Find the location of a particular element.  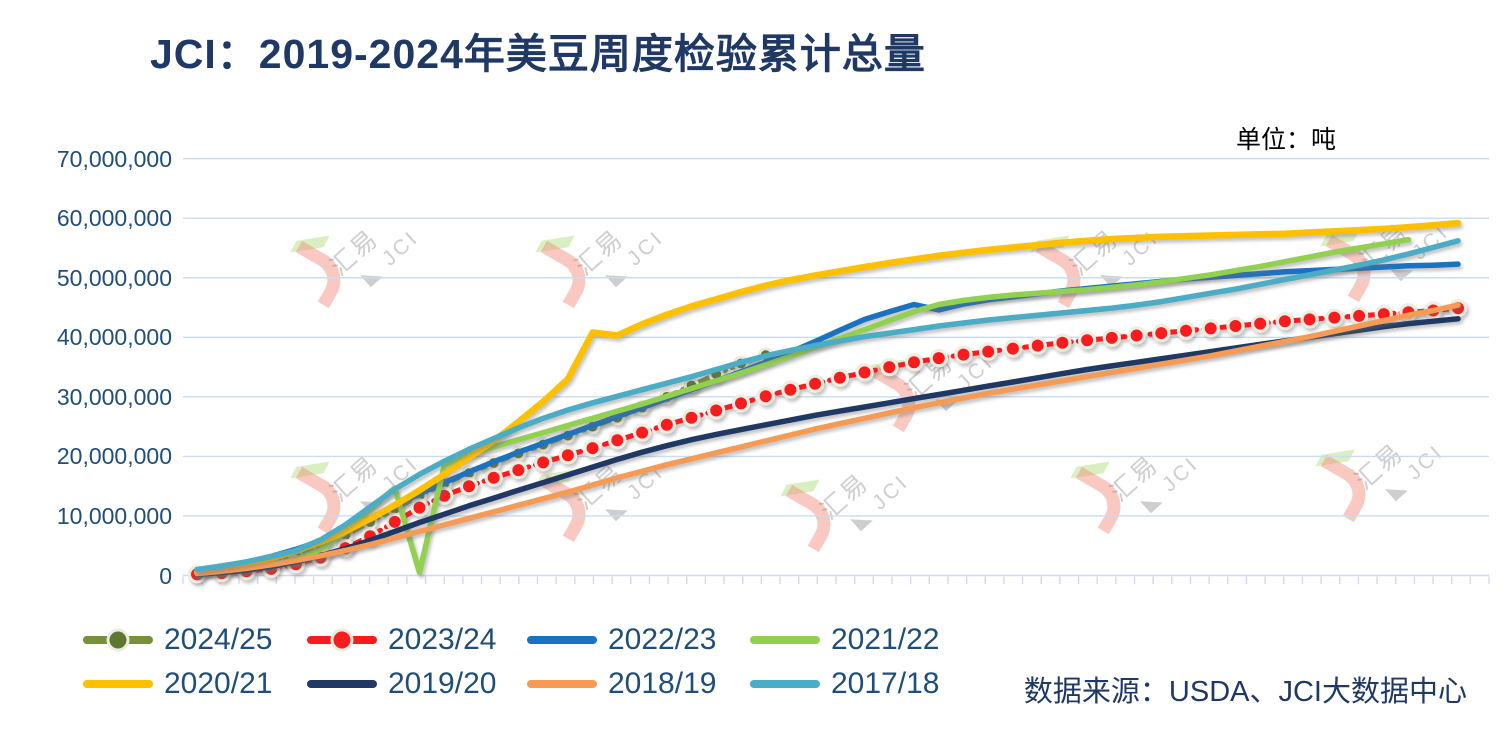

legend-item-2019-20: 2019/20 is located at coordinates (401, 684).